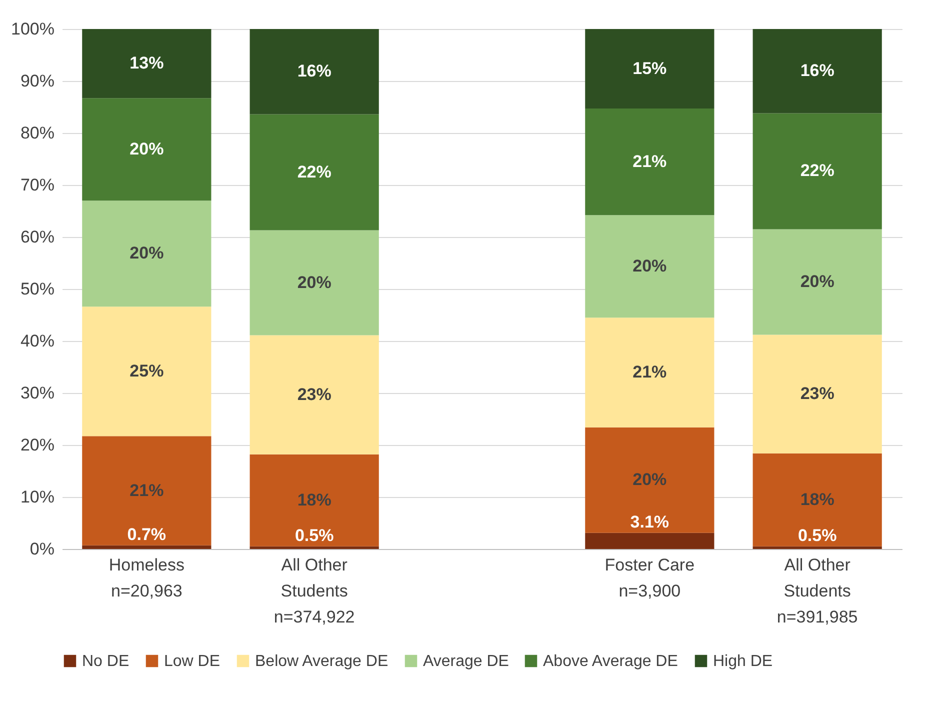 This screenshot has height=702, width=930. I want to click on y-tick-label: 0%, so click(42, 549).